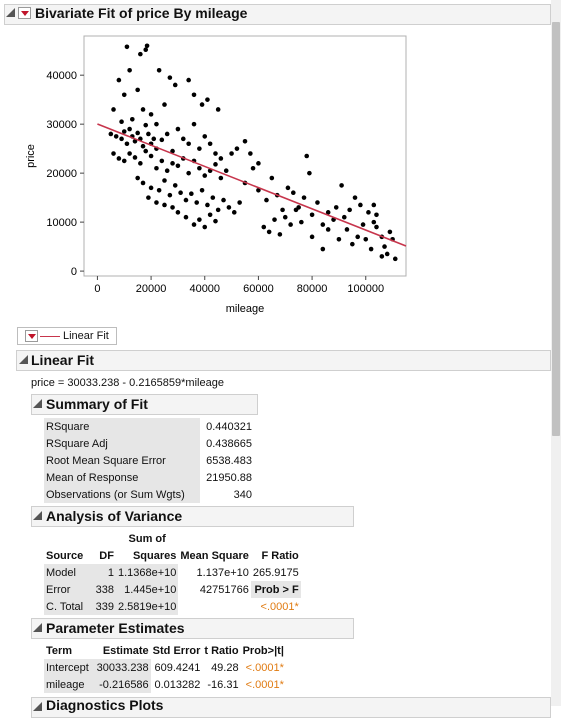 This screenshot has height=718, width=561. What do you see at coordinates (245, 309) in the screenshot?
I see `x-axis-label: mileage` at bounding box center [245, 309].